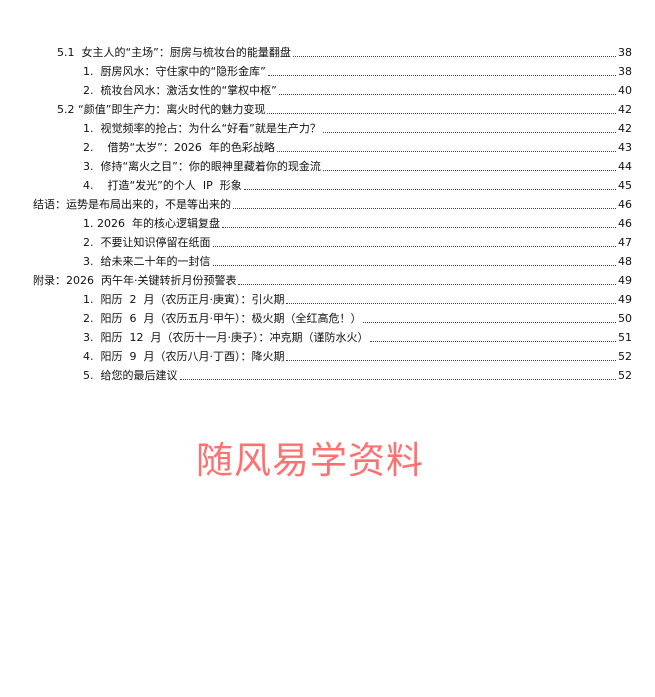 This screenshot has width=655, height=697. I want to click on toc-entry: 1. 阳历 2 月（农历正月·庚寅）：引火期 49, so click(357, 299).